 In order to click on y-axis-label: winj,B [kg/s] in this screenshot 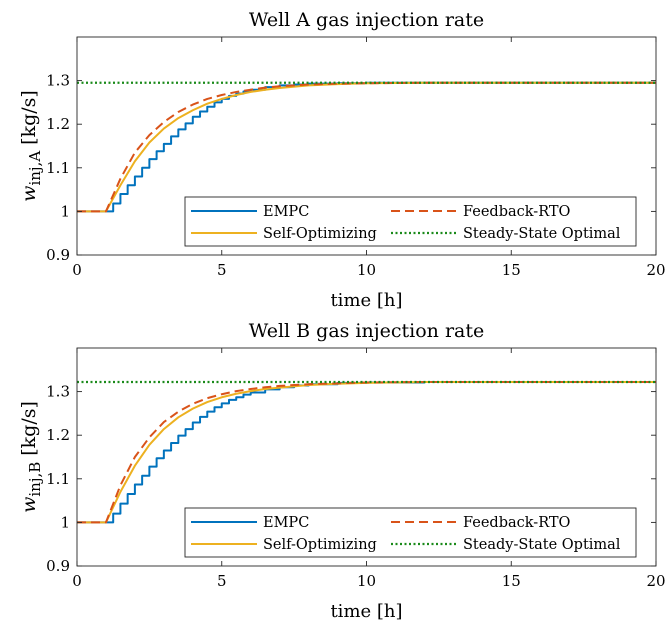, I will do `click(31, 457)`.